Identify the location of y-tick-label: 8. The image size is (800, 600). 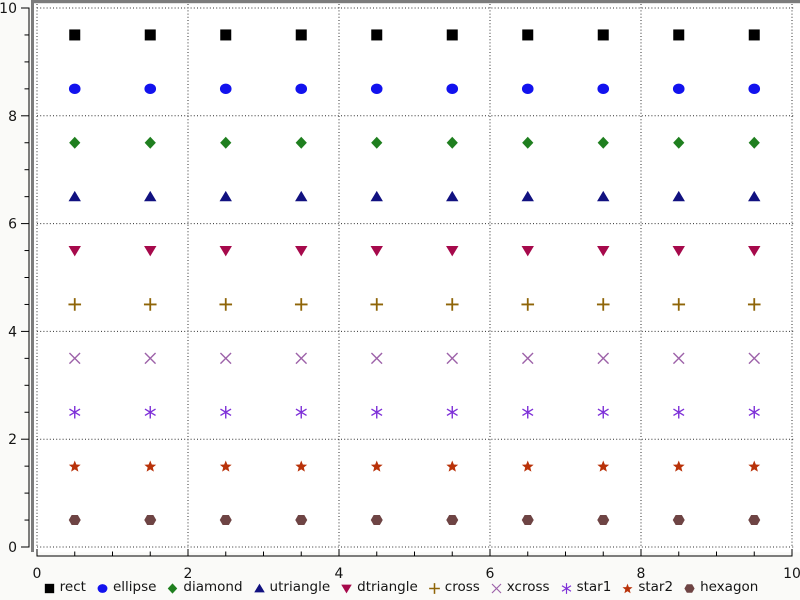
(12, 117).